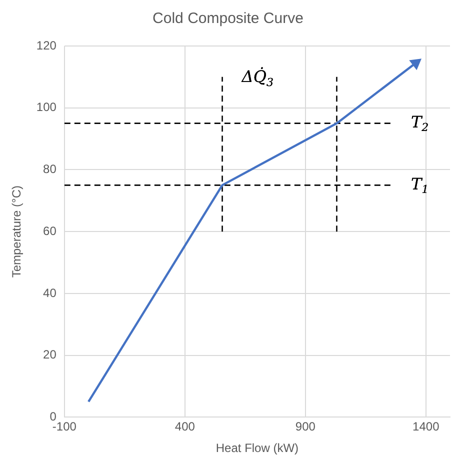  I want to click on x-tick-label: 1400, so click(426, 427).